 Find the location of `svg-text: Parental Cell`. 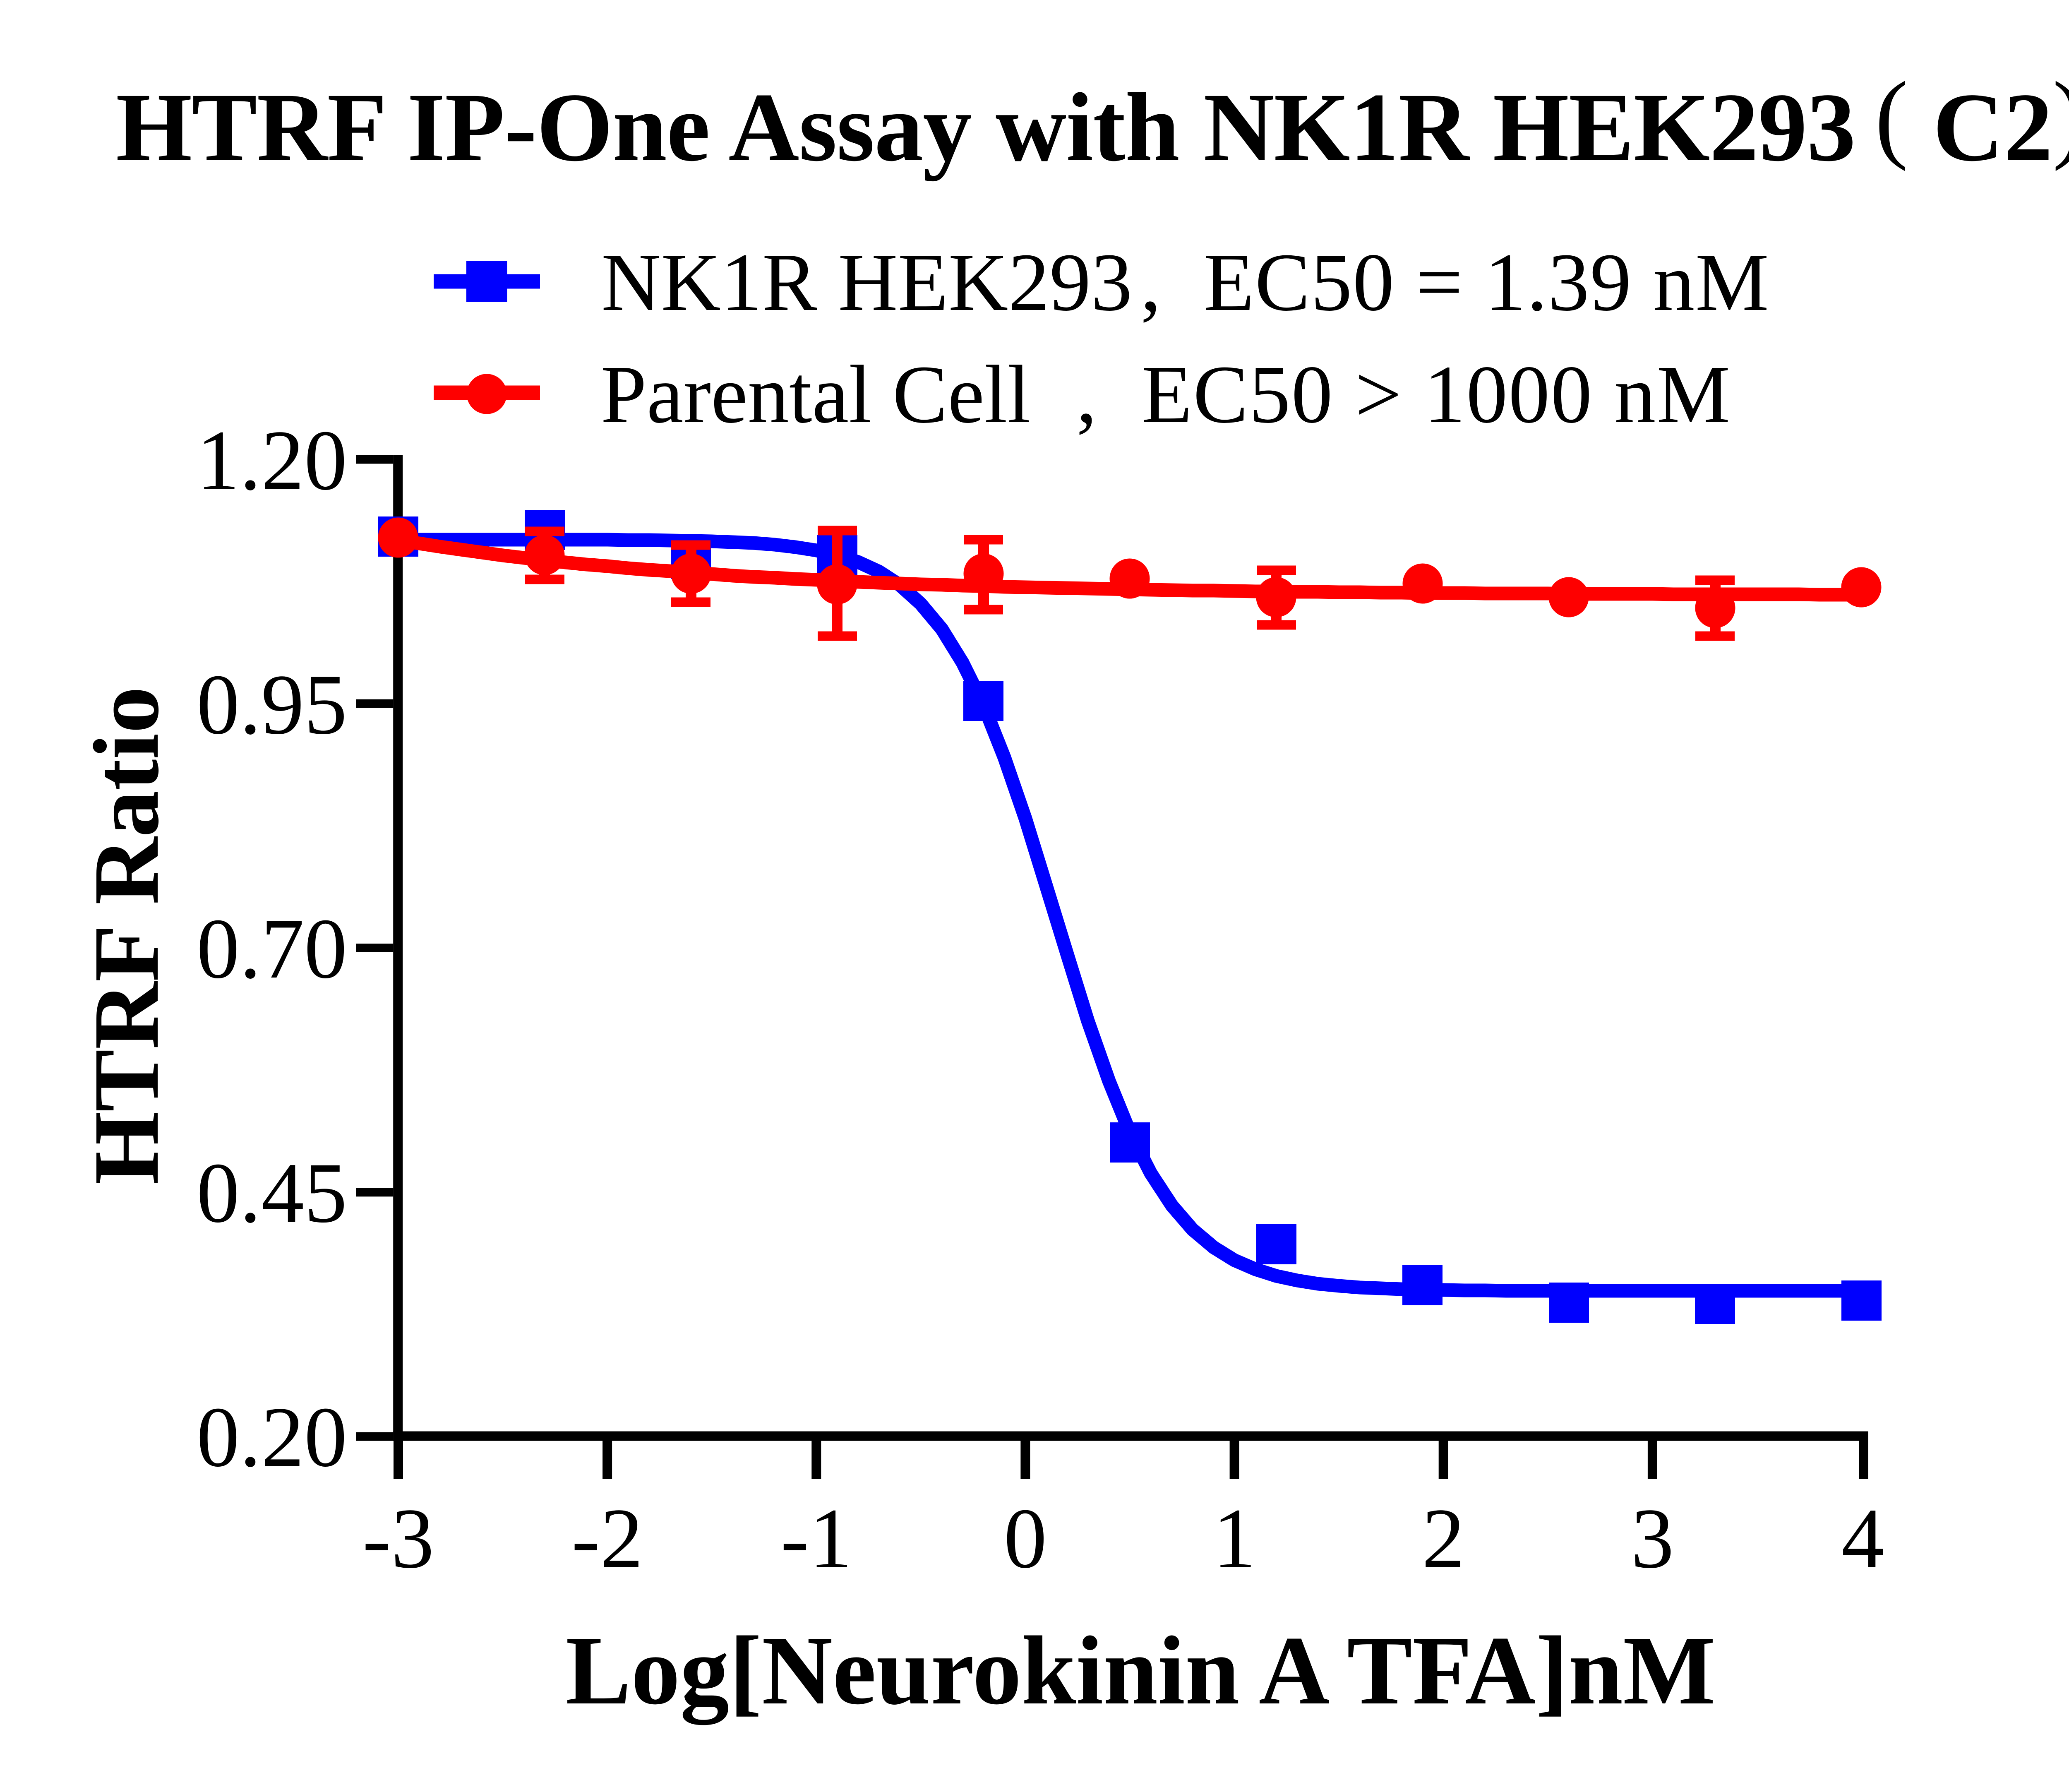

svg-text: Parental Cell is located at coordinates (816, 394).